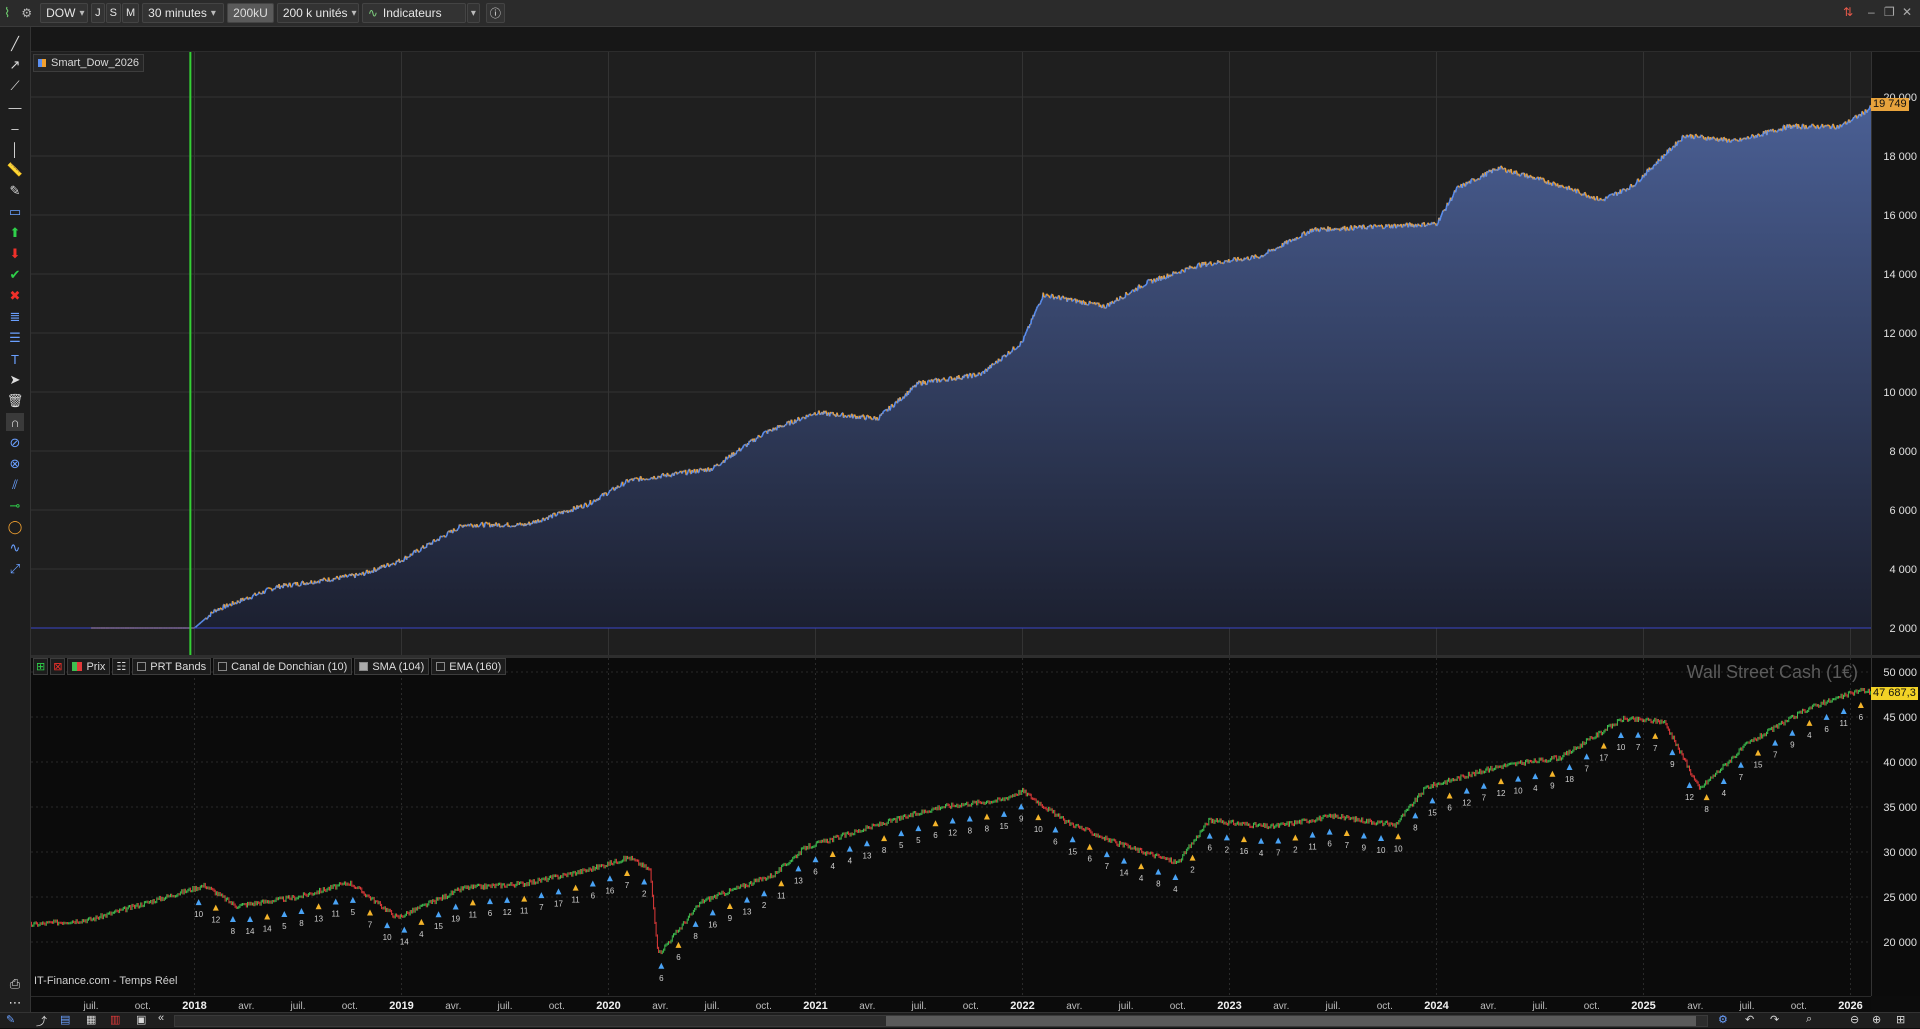  I want to click on segment-tool-icon: ⟋, so click(15, 86).